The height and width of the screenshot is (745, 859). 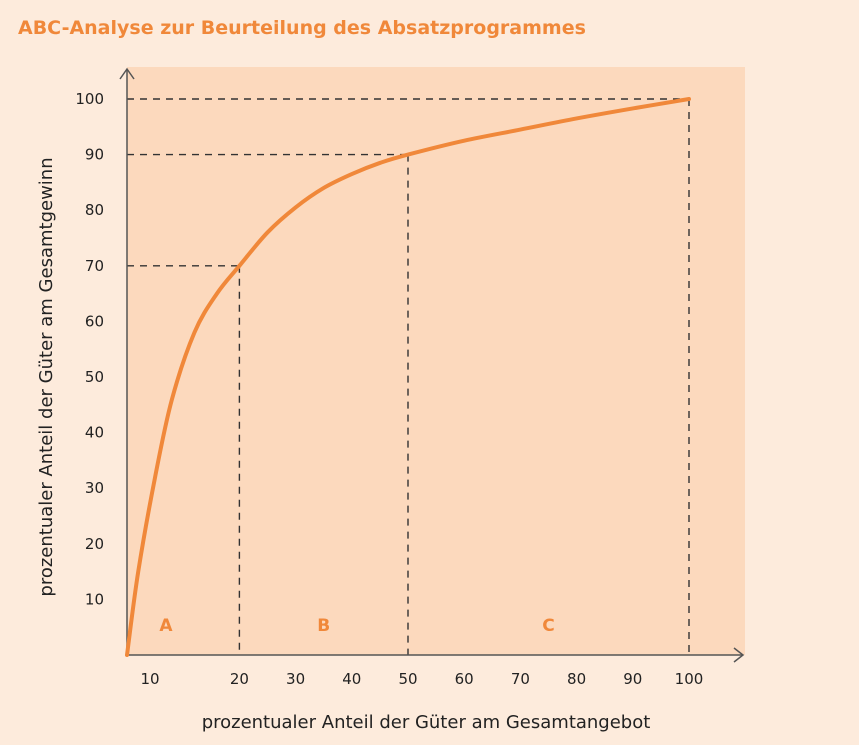 What do you see at coordinates (94, 433) in the screenshot?
I see `y-tick-label: 40` at bounding box center [94, 433].